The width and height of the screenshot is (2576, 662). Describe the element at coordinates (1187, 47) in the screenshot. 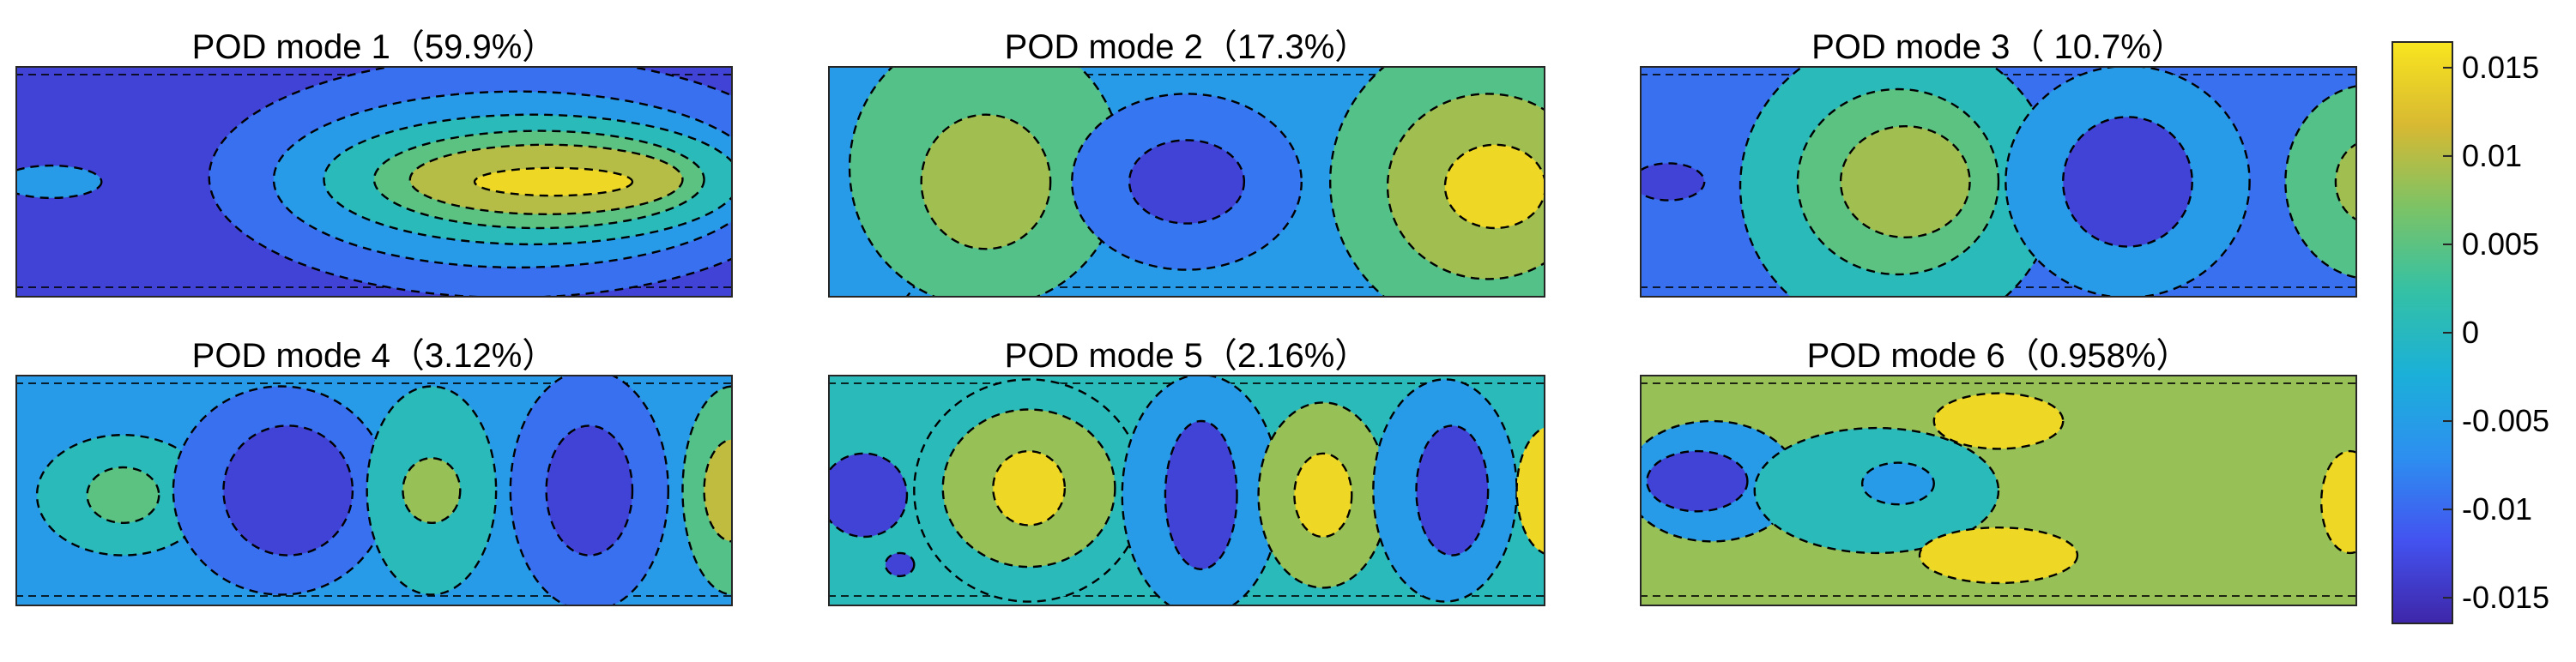

I see `panel-title-mode-2: POD mode 2（17.3%）` at that location.